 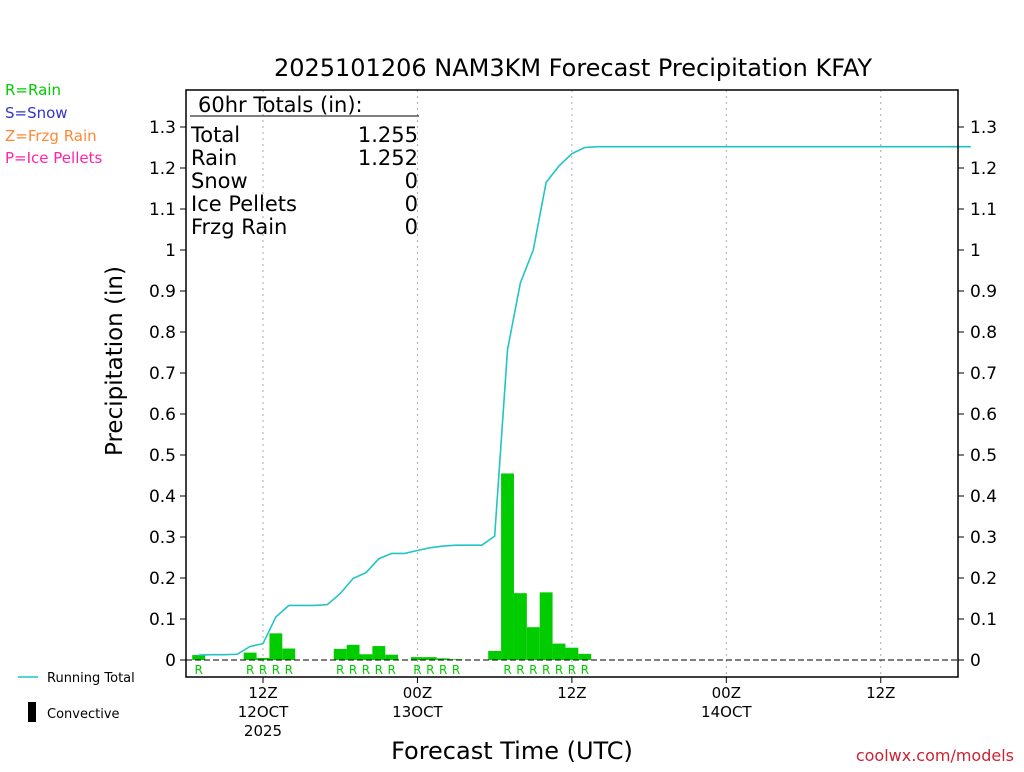 What do you see at coordinates (392, 566) in the screenshot?
I see `hourly-precip-bars` at bounding box center [392, 566].